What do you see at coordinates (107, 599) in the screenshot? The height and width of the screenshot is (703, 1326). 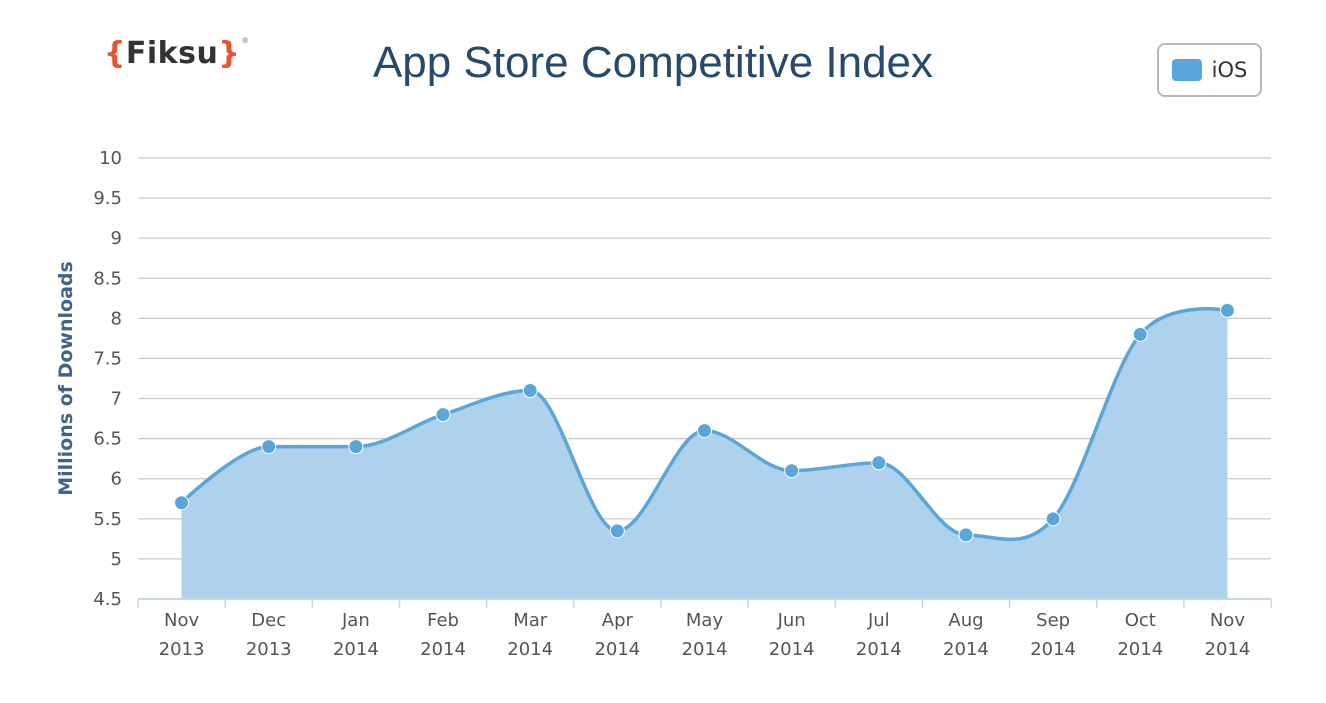 I see `y-tick-label: 4.5` at bounding box center [107, 599].